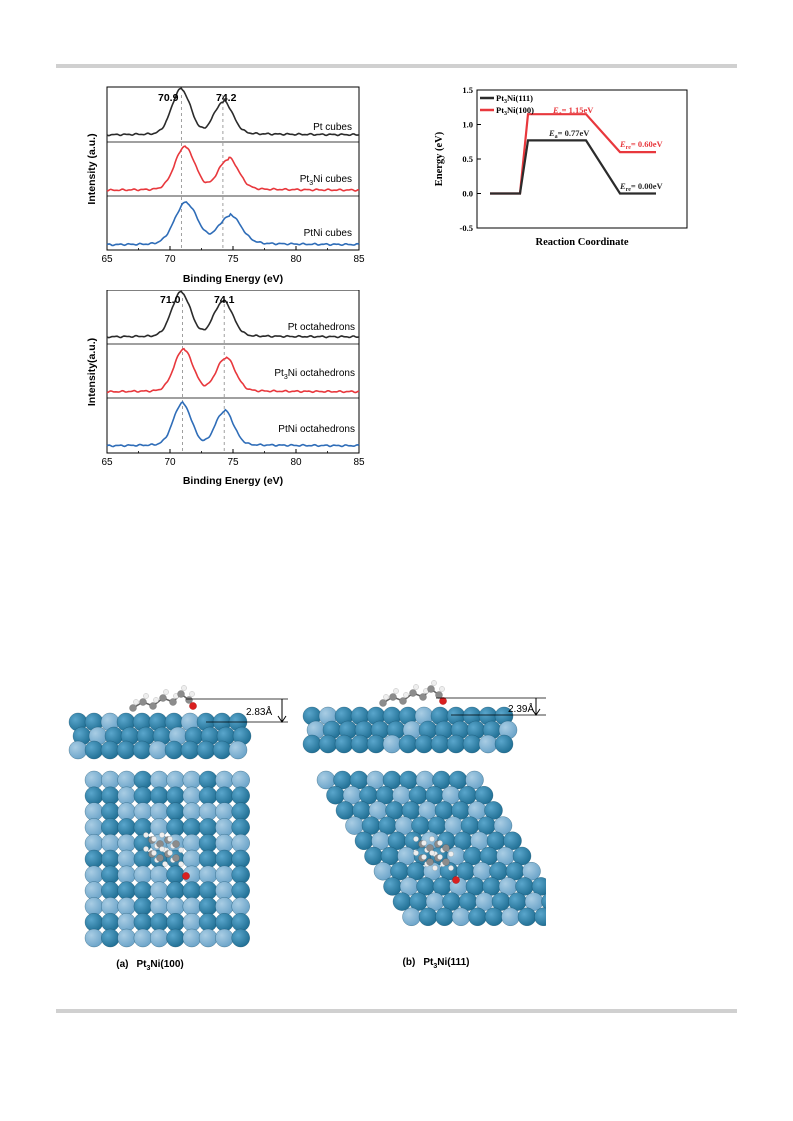 The image size is (793, 1121). I want to click on adsorbed-molecules, so click(294, 782).